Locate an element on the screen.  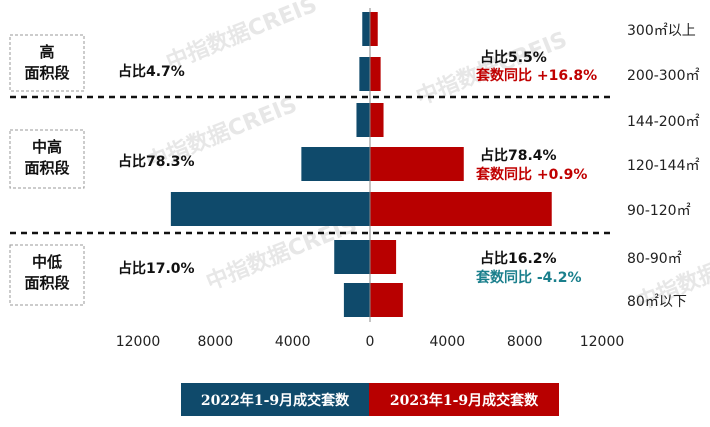
watermark-text: 中指数据CREIS is located at coordinates (242, 38).